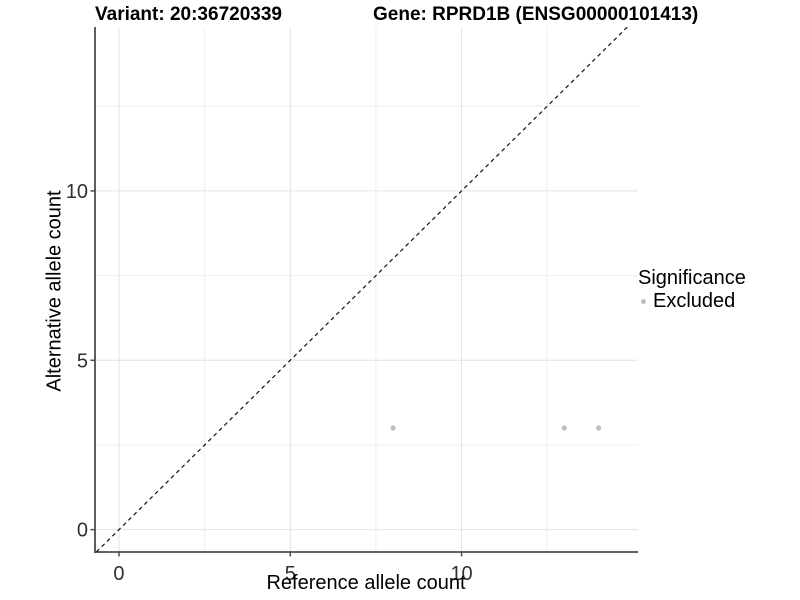  What do you see at coordinates (643, 301) in the screenshot?
I see `legend-point-icon` at bounding box center [643, 301].